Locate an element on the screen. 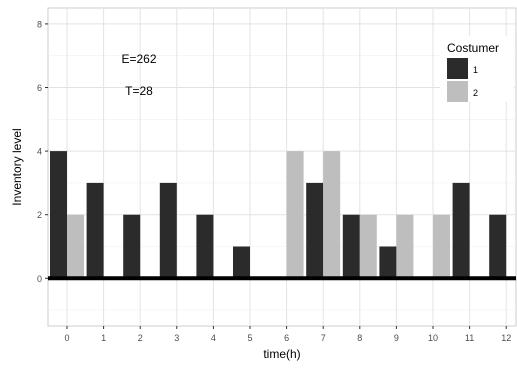 This screenshot has height=370, width=517. x-tick-label: 11 is located at coordinates (469, 338).